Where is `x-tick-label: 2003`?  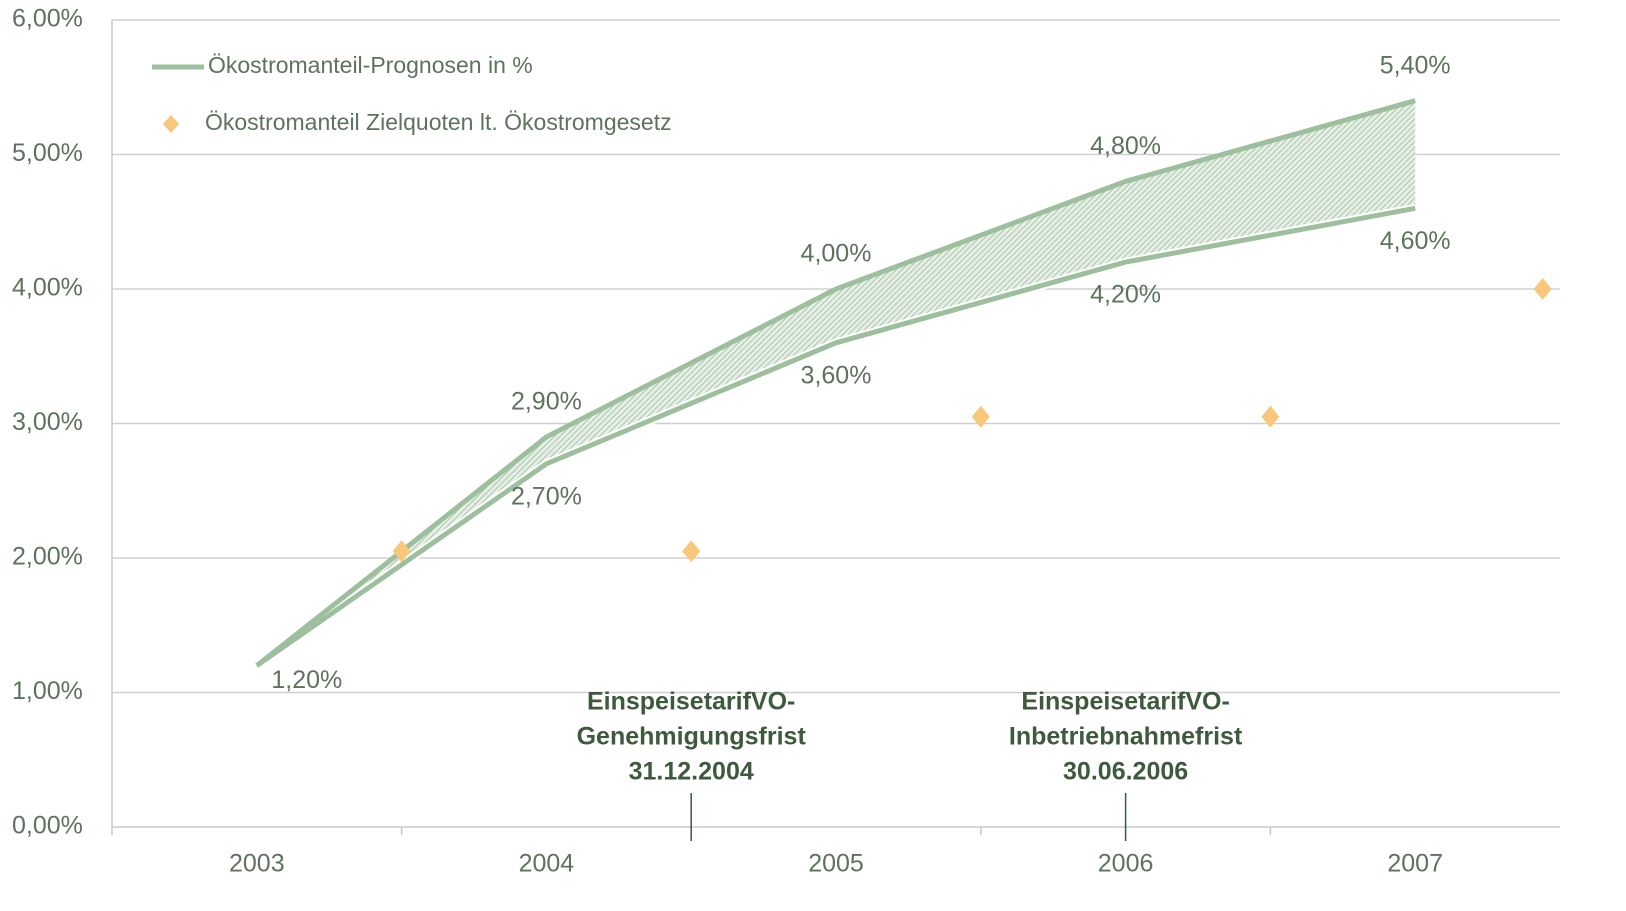
x-tick-label: 2003 is located at coordinates (257, 864).